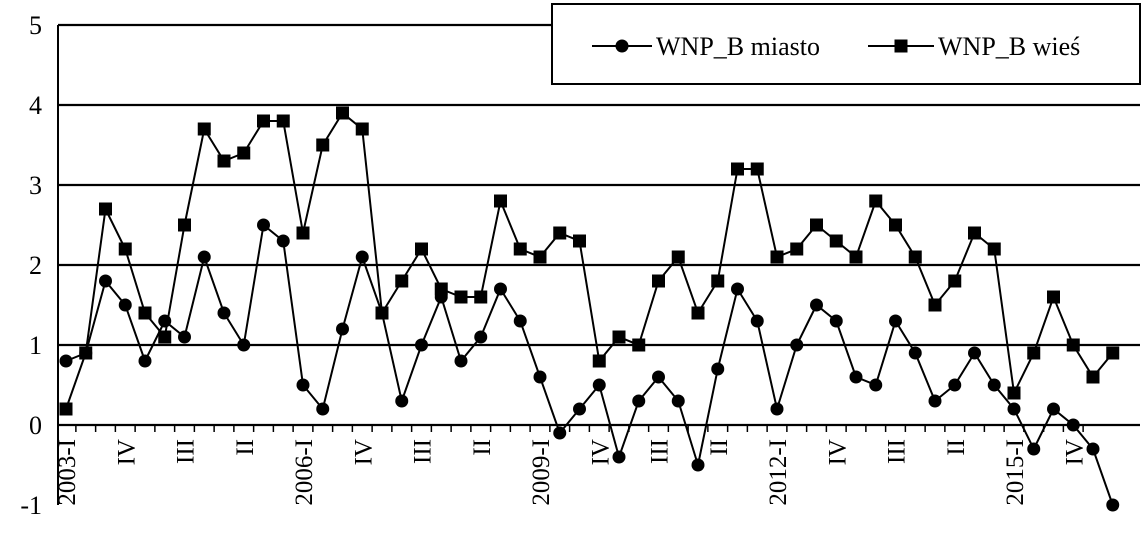 The width and height of the screenshot is (1146, 547). What do you see at coordinates (35, 105) in the screenshot?
I see `y-tick-label: 4` at bounding box center [35, 105].